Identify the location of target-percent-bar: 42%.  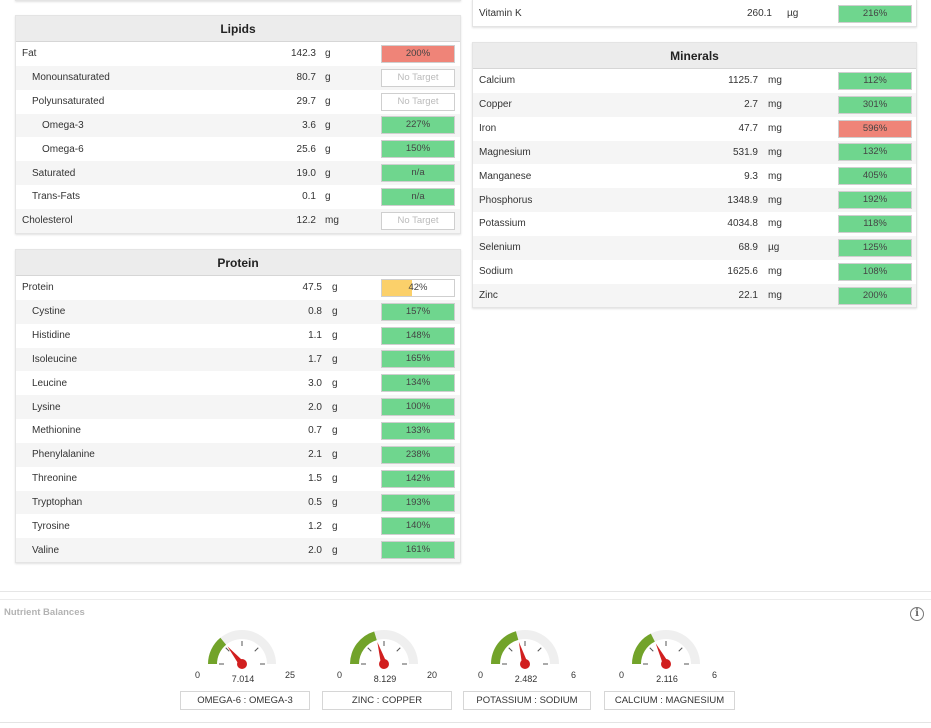
(418, 287).